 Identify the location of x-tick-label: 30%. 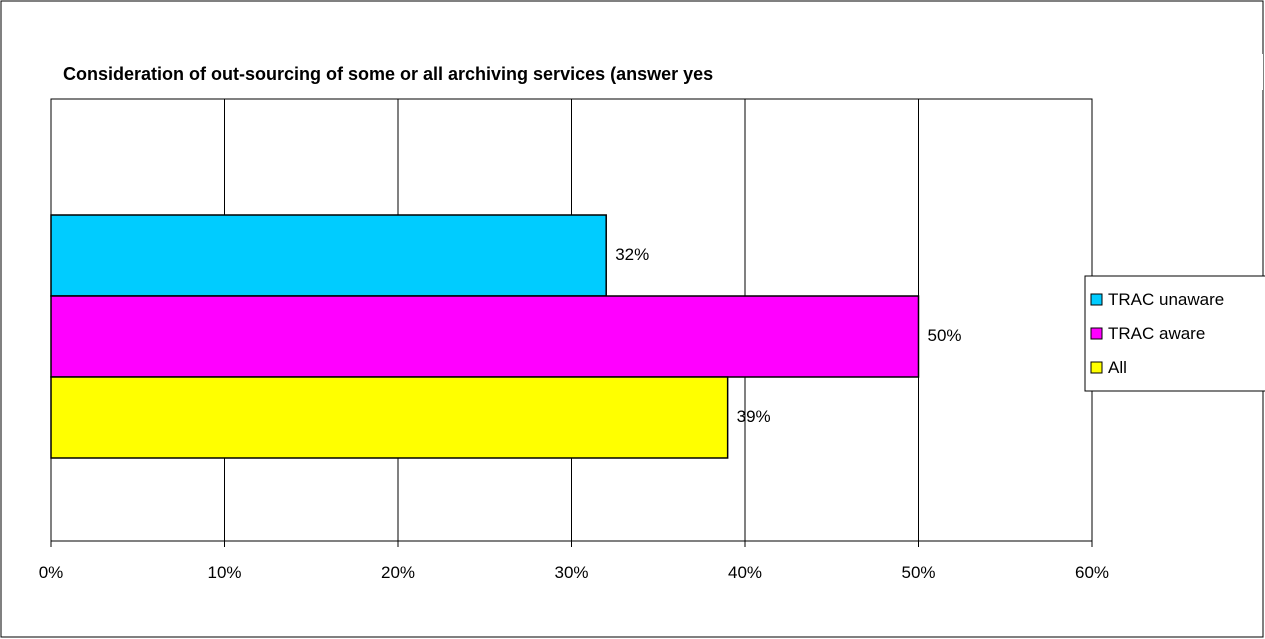
(571, 572).